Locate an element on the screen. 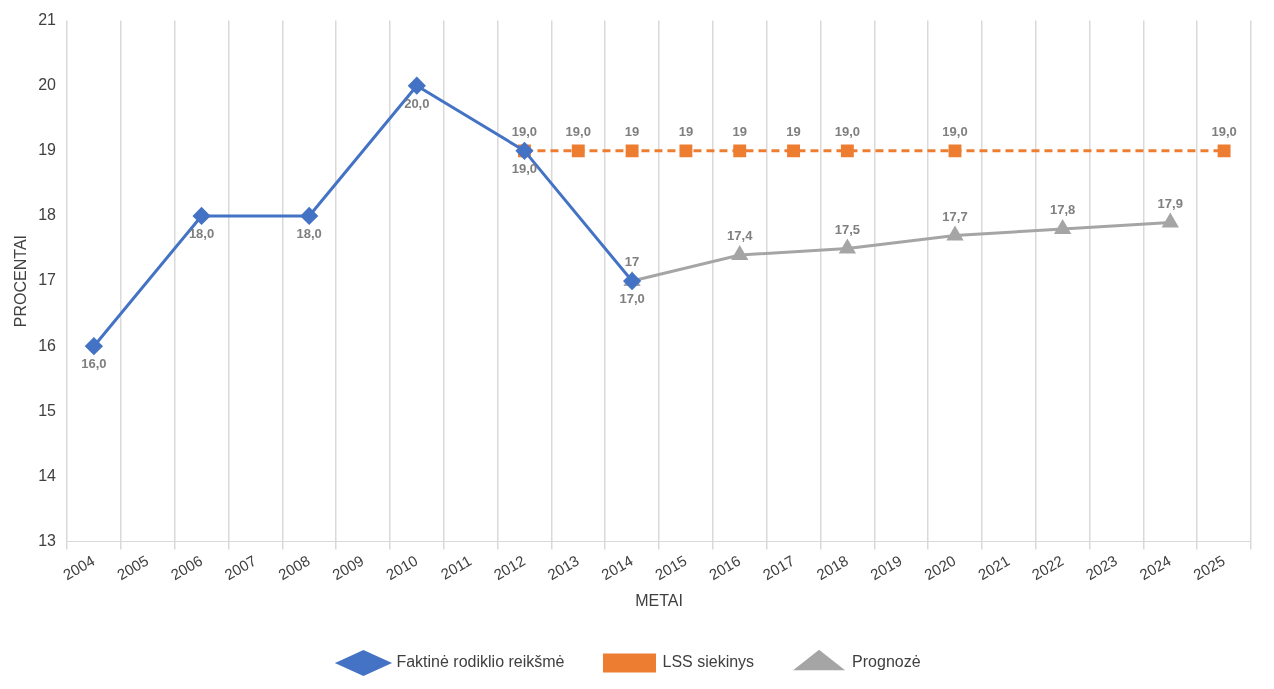 Image resolution: width=1274 pixels, height=689 pixels. y-tick-label: 15 is located at coordinates (47, 410).